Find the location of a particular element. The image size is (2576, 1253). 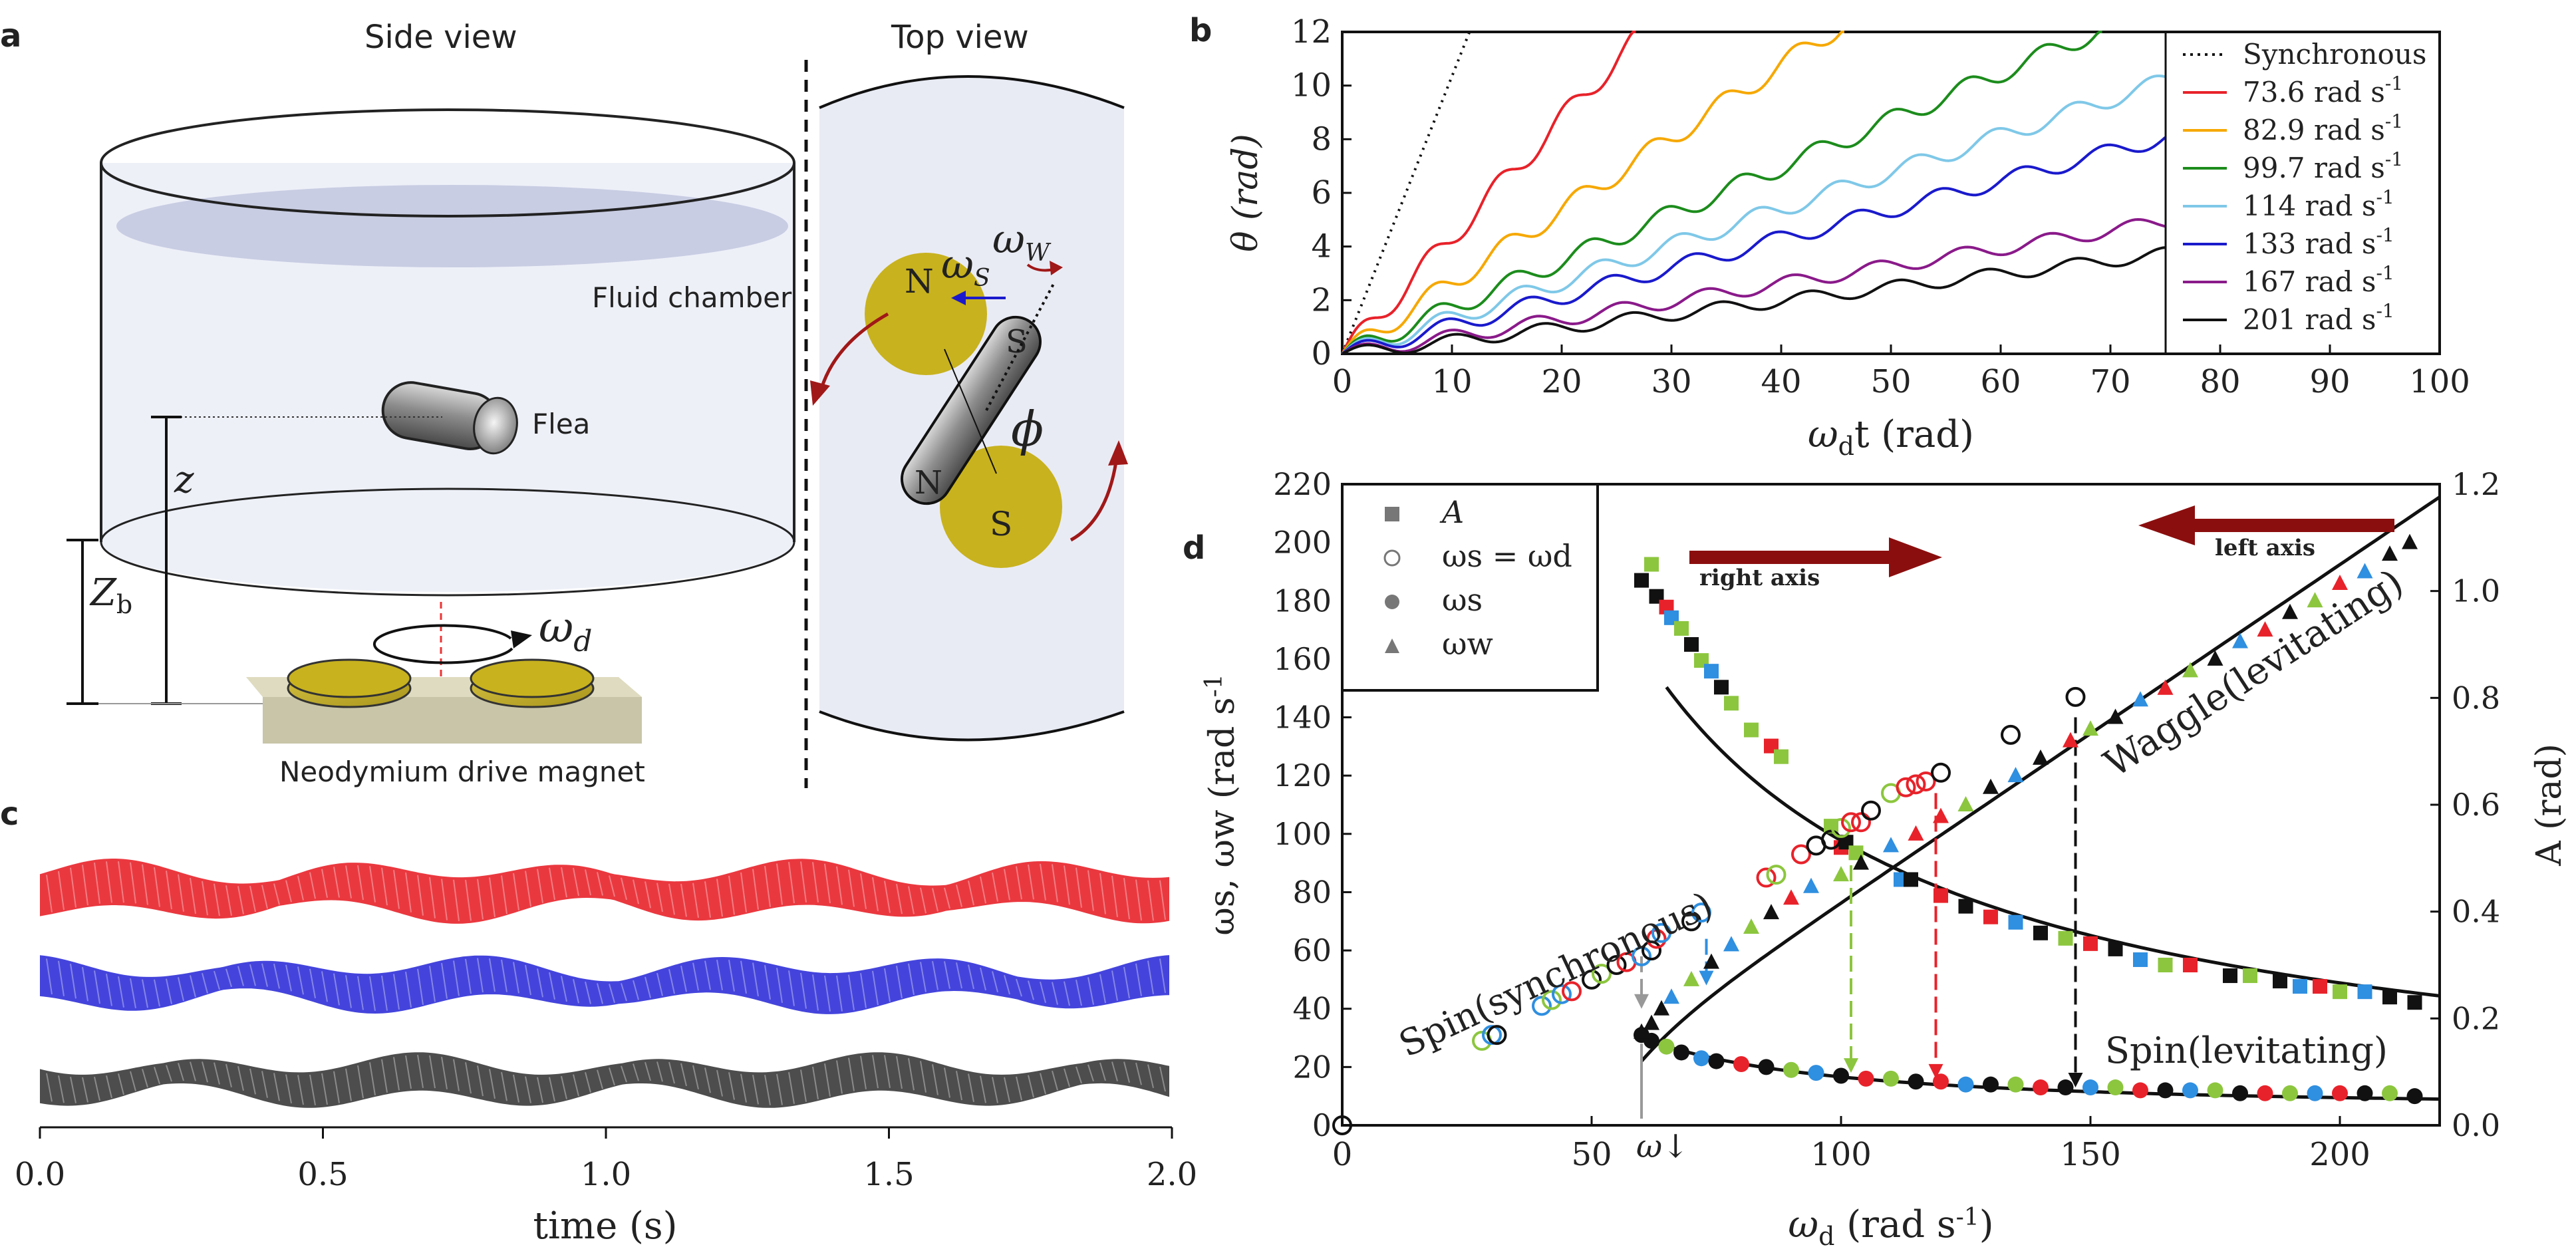

d-origin-marker is located at coordinates (1342, 1125).